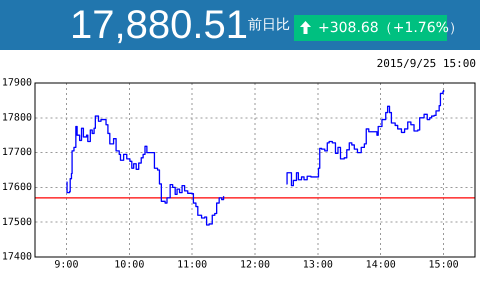 The height and width of the screenshot is (290, 480). Describe the element at coordinates (17, 118) in the screenshot. I see `y-tick-label: 17800` at that location.